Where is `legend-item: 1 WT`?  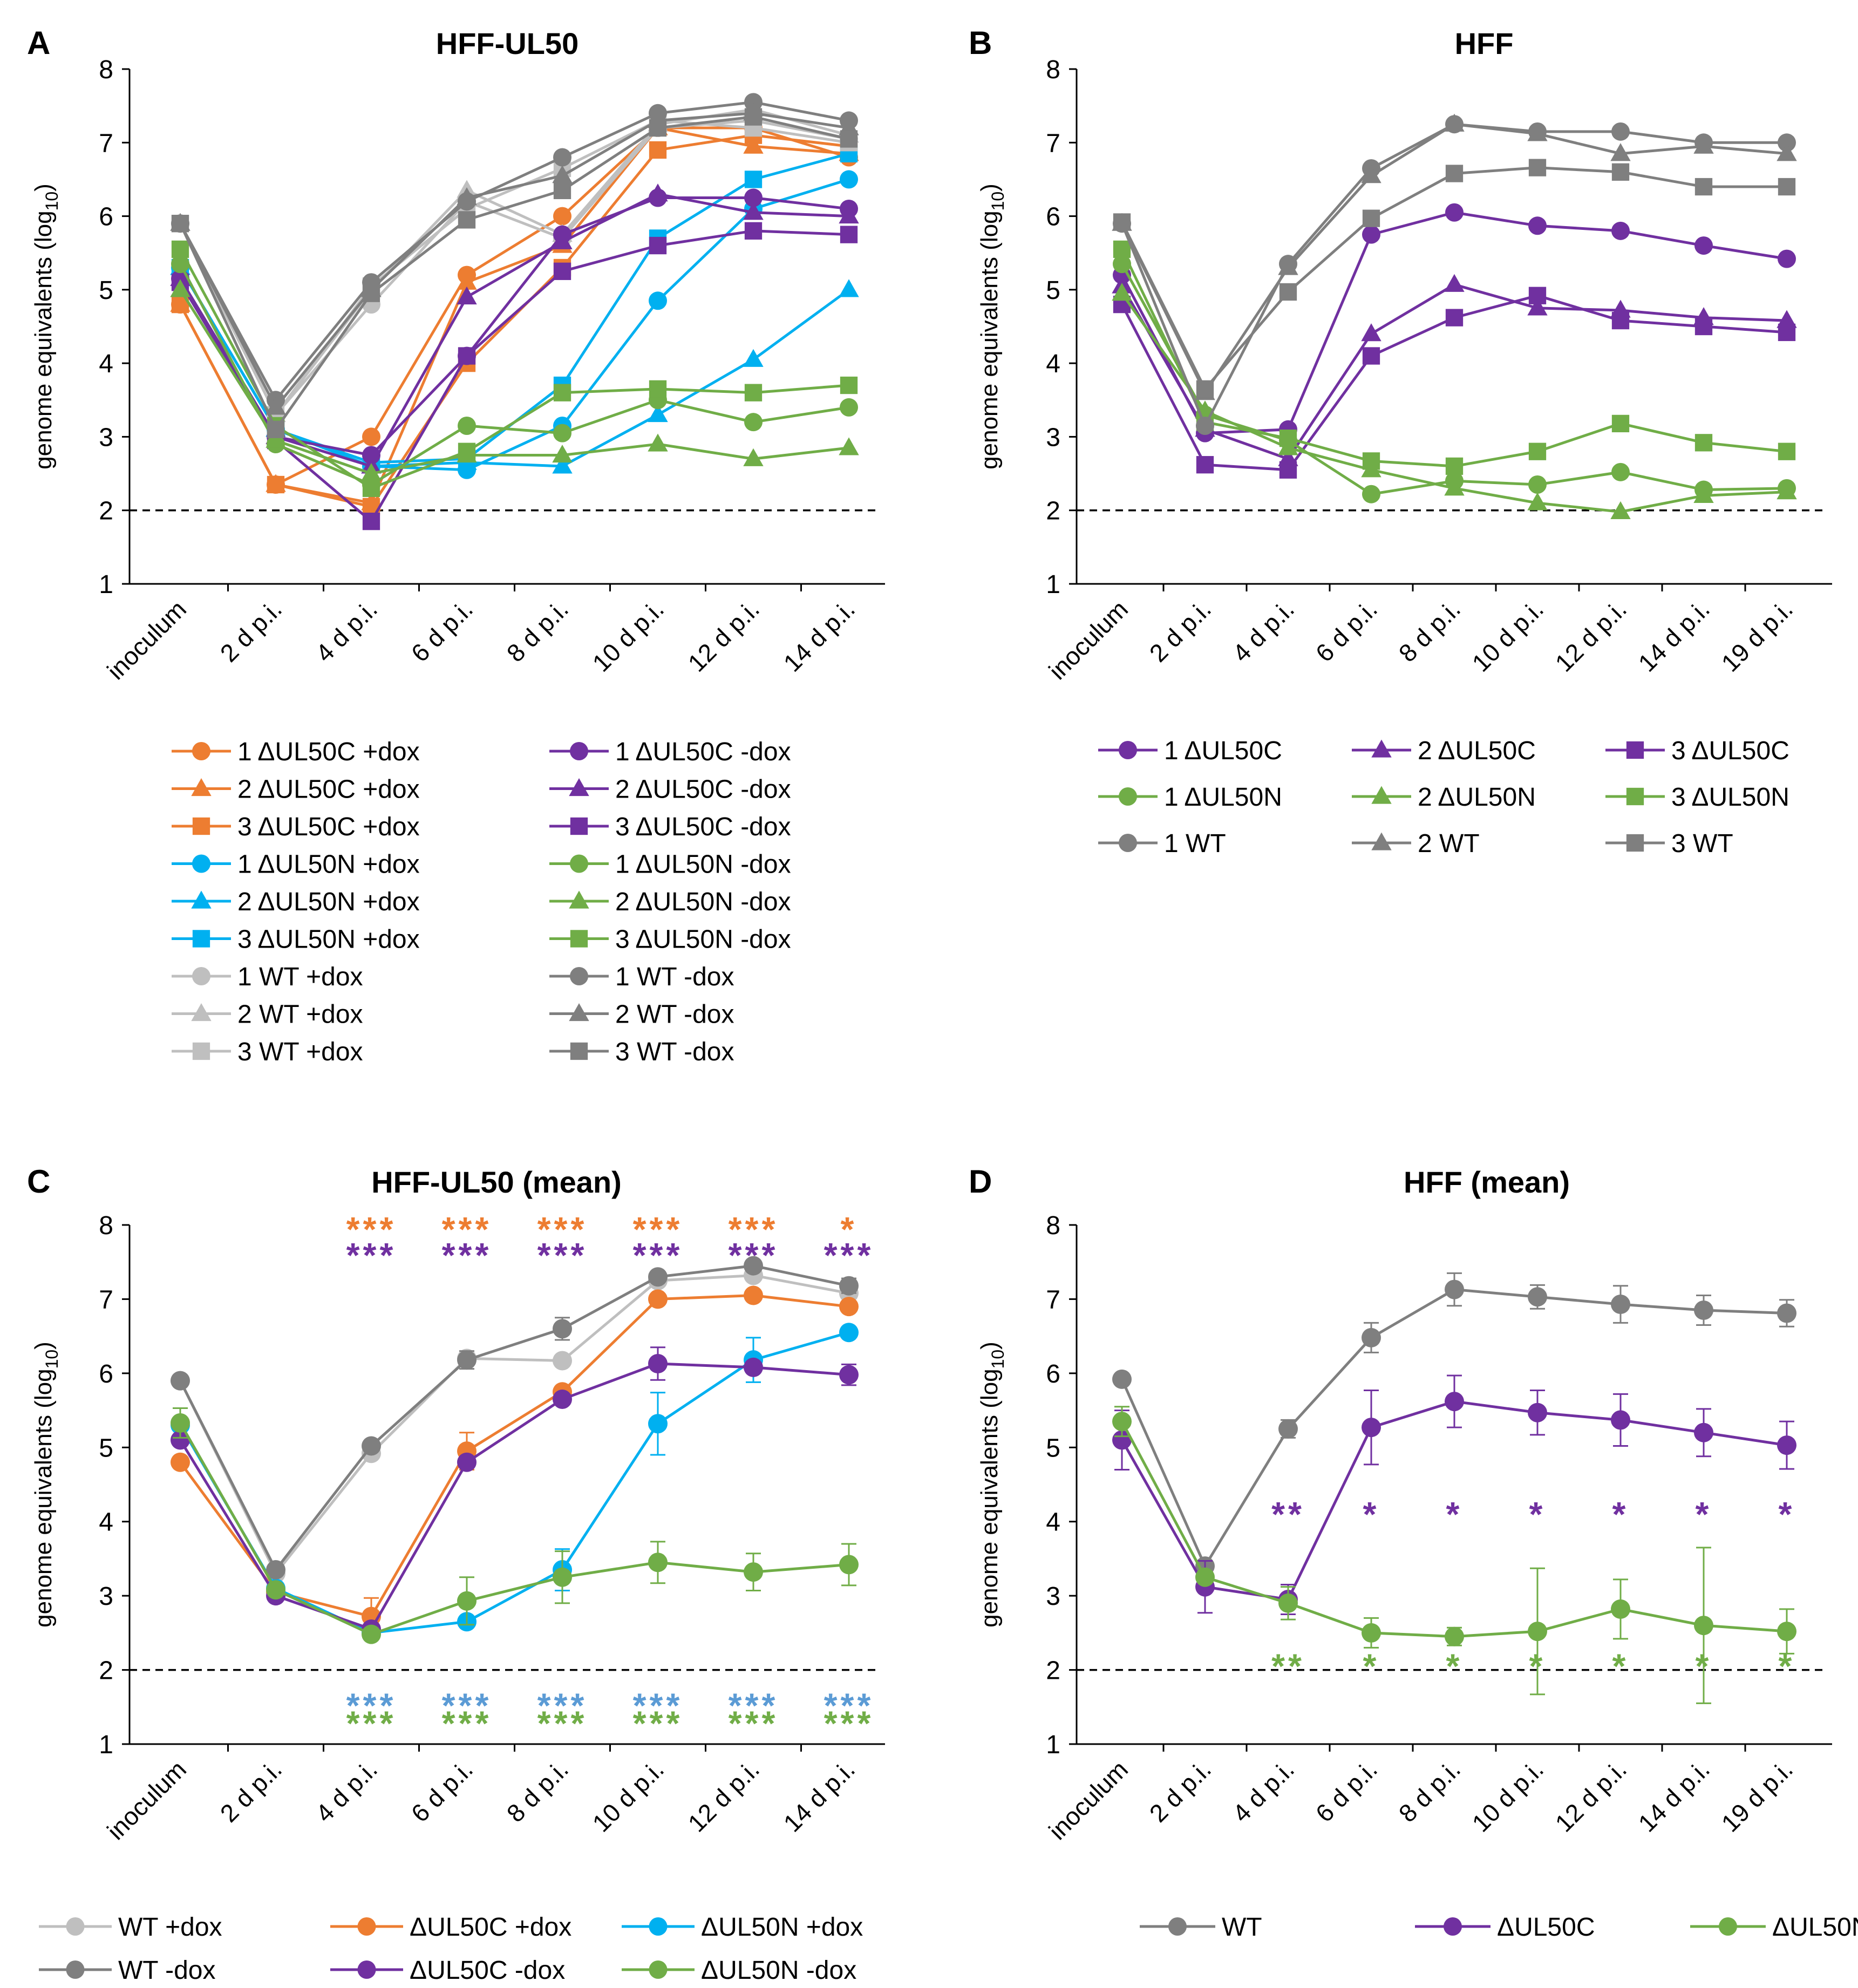 legend-item: 1 WT is located at coordinates (1162, 844).